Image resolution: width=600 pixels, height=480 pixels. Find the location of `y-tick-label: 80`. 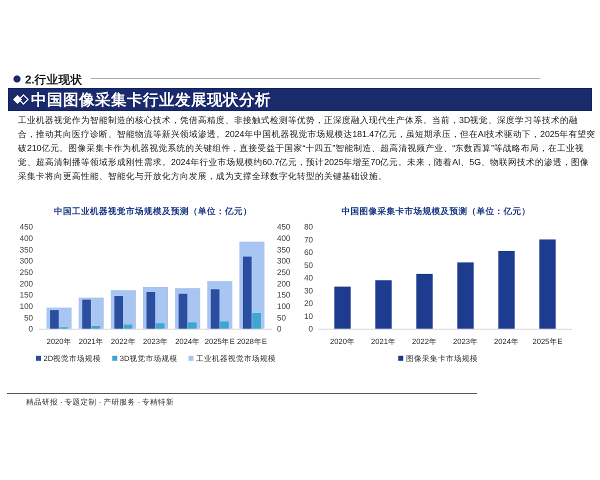

y-tick-label: 80 is located at coordinates (309, 227).